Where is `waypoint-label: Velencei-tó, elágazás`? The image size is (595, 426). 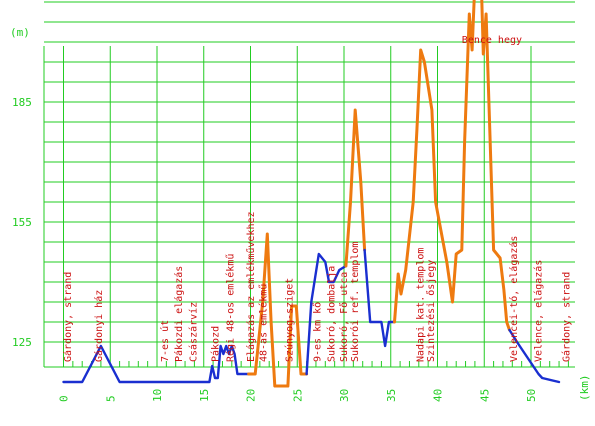
waypoint-label: Velencei-tó, elágazás is located at coordinates (514, 299).